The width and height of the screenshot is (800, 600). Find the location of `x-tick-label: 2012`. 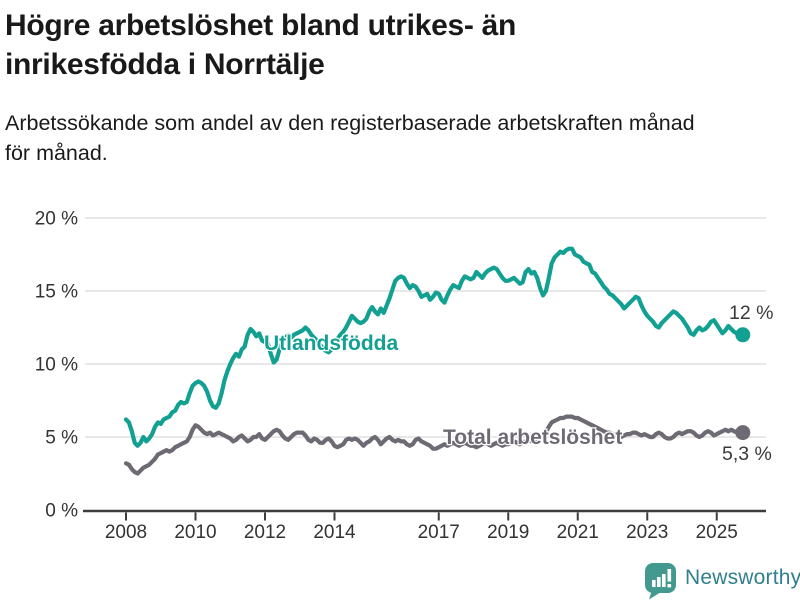

x-tick-label: 2012 is located at coordinates (265, 532).